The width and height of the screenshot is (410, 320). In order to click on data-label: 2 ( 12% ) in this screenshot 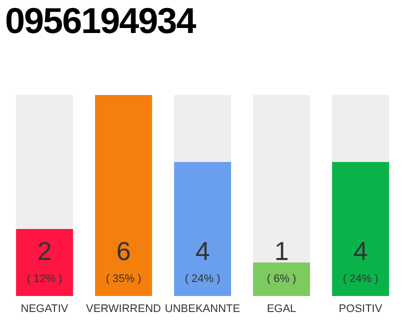, I will do `click(44, 260)`.